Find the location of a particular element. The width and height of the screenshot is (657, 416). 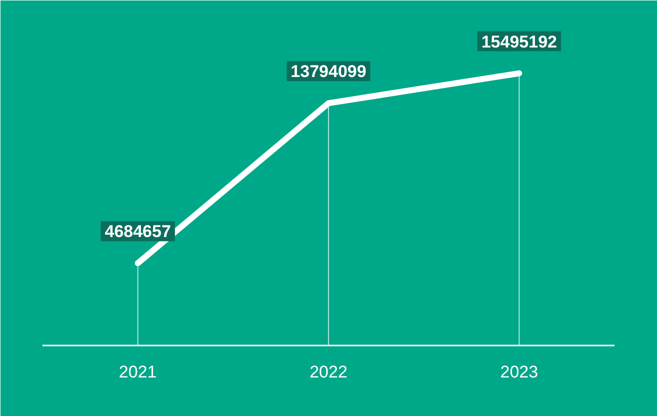

x-tick-label: 2022 is located at coordinates (329, 372).